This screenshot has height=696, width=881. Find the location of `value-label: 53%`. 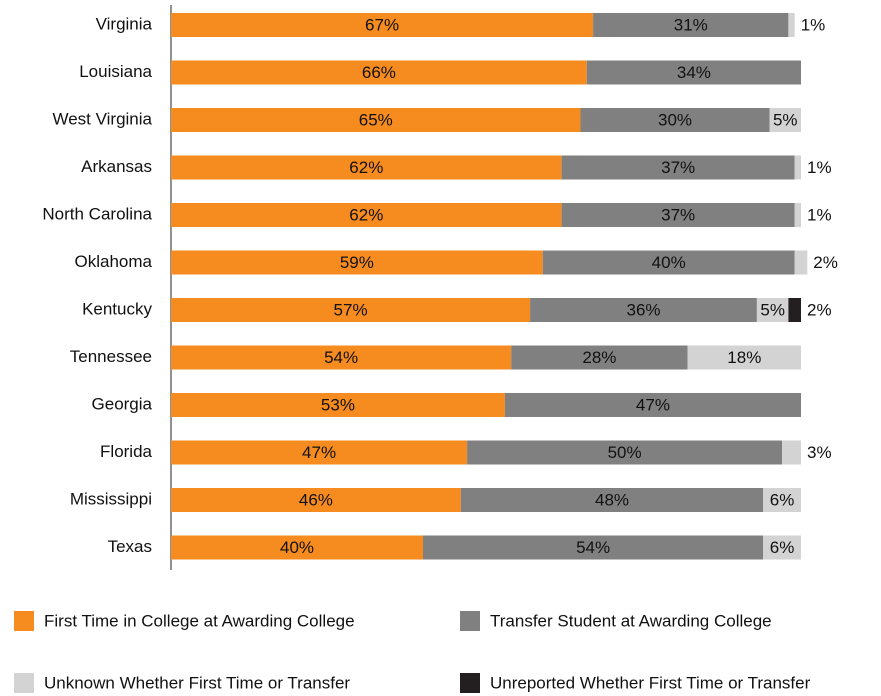

value-label: 53% is located at coordinates (338, 404).